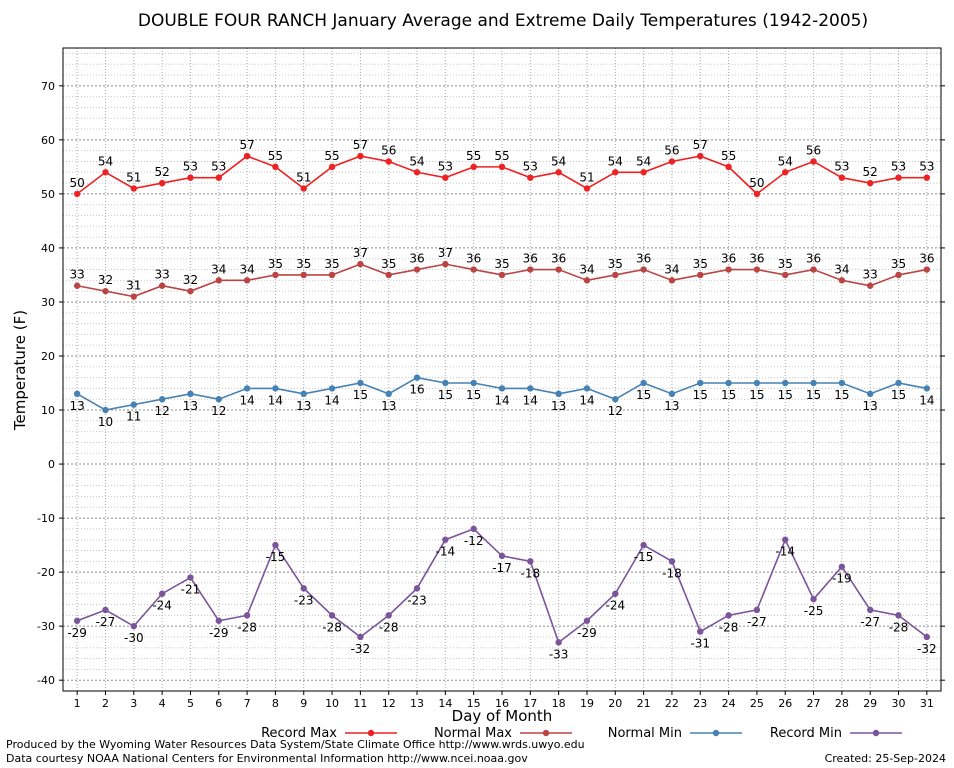  What do you see at coordinates (332, 703) in the screenshot?
I see `x-tick-label: 10` at bounding box center [332, 703].